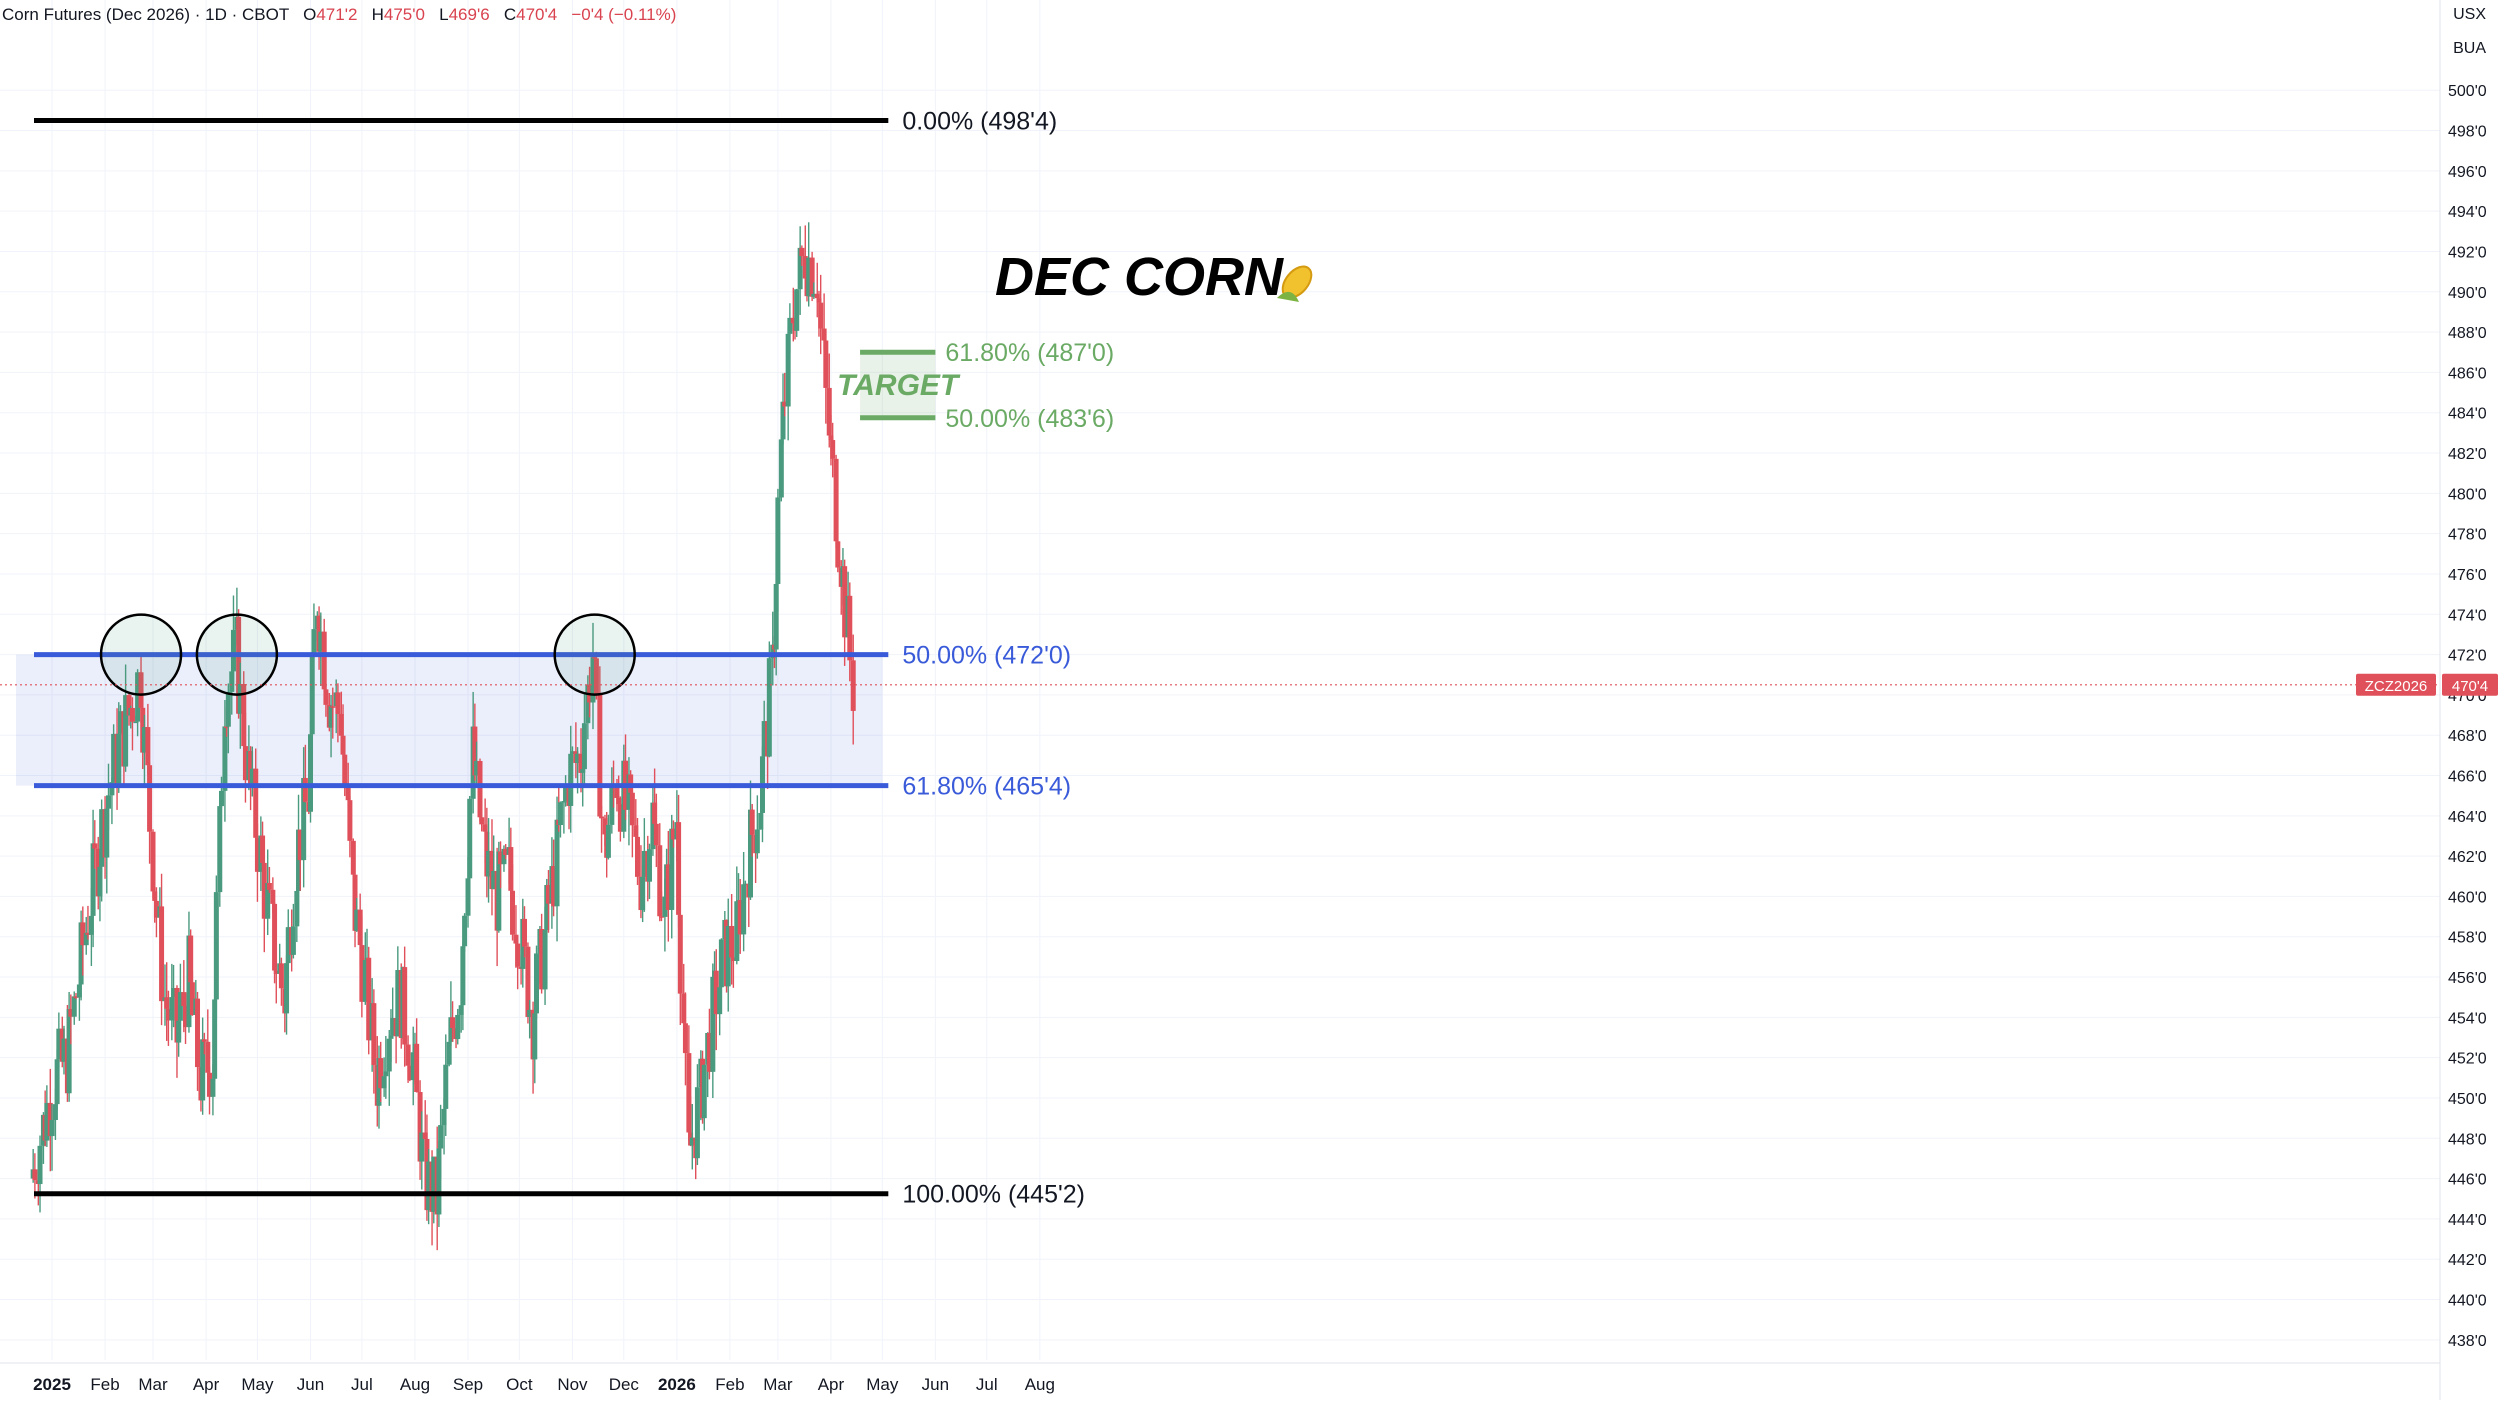 This screenshot has width=2500, height=1405. Describe the element at coordinates (2470, 686) in the screenshot. I see `price-tag-label: 470'4` at that location.